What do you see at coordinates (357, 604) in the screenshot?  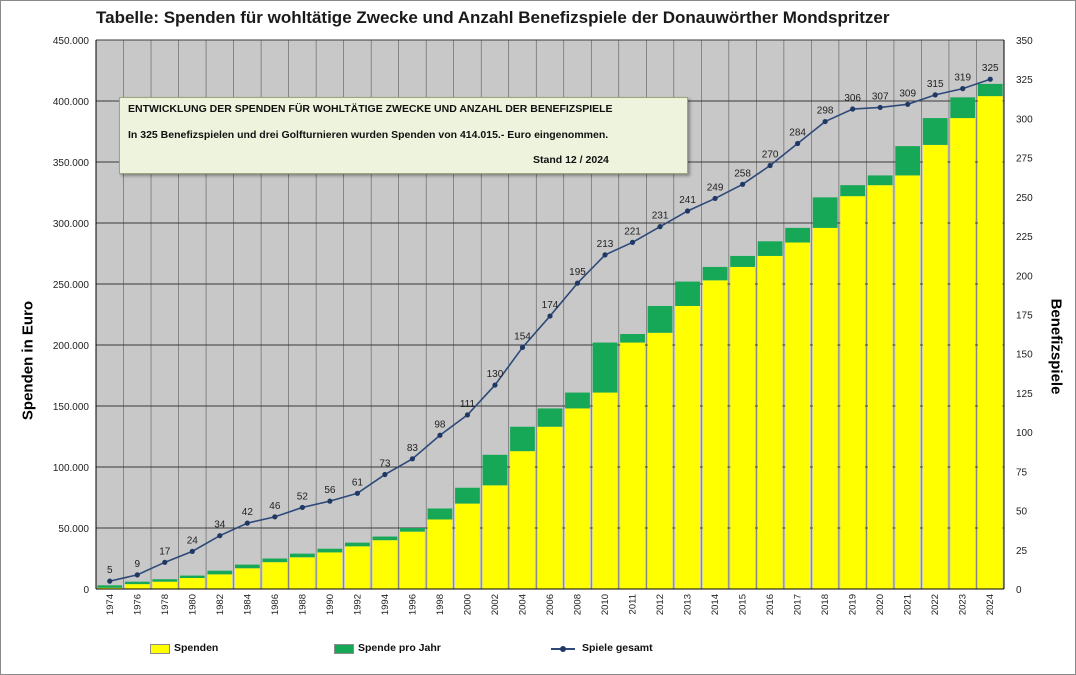 I see `x-tick-label: 1992` at bounding box center [357, 604].